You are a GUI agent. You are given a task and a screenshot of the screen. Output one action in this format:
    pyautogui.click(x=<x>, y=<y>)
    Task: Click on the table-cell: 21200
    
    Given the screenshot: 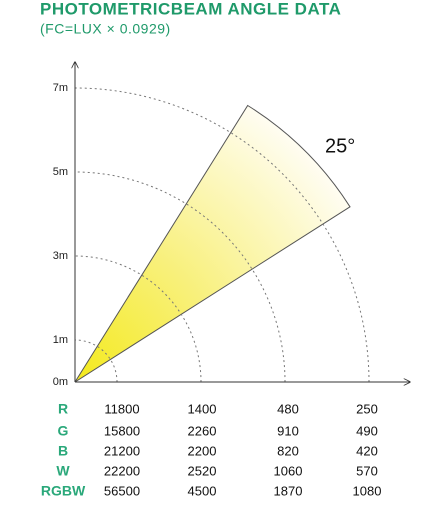 What is the action you would take?
    pyautogui.click(x=122, y=450)
    